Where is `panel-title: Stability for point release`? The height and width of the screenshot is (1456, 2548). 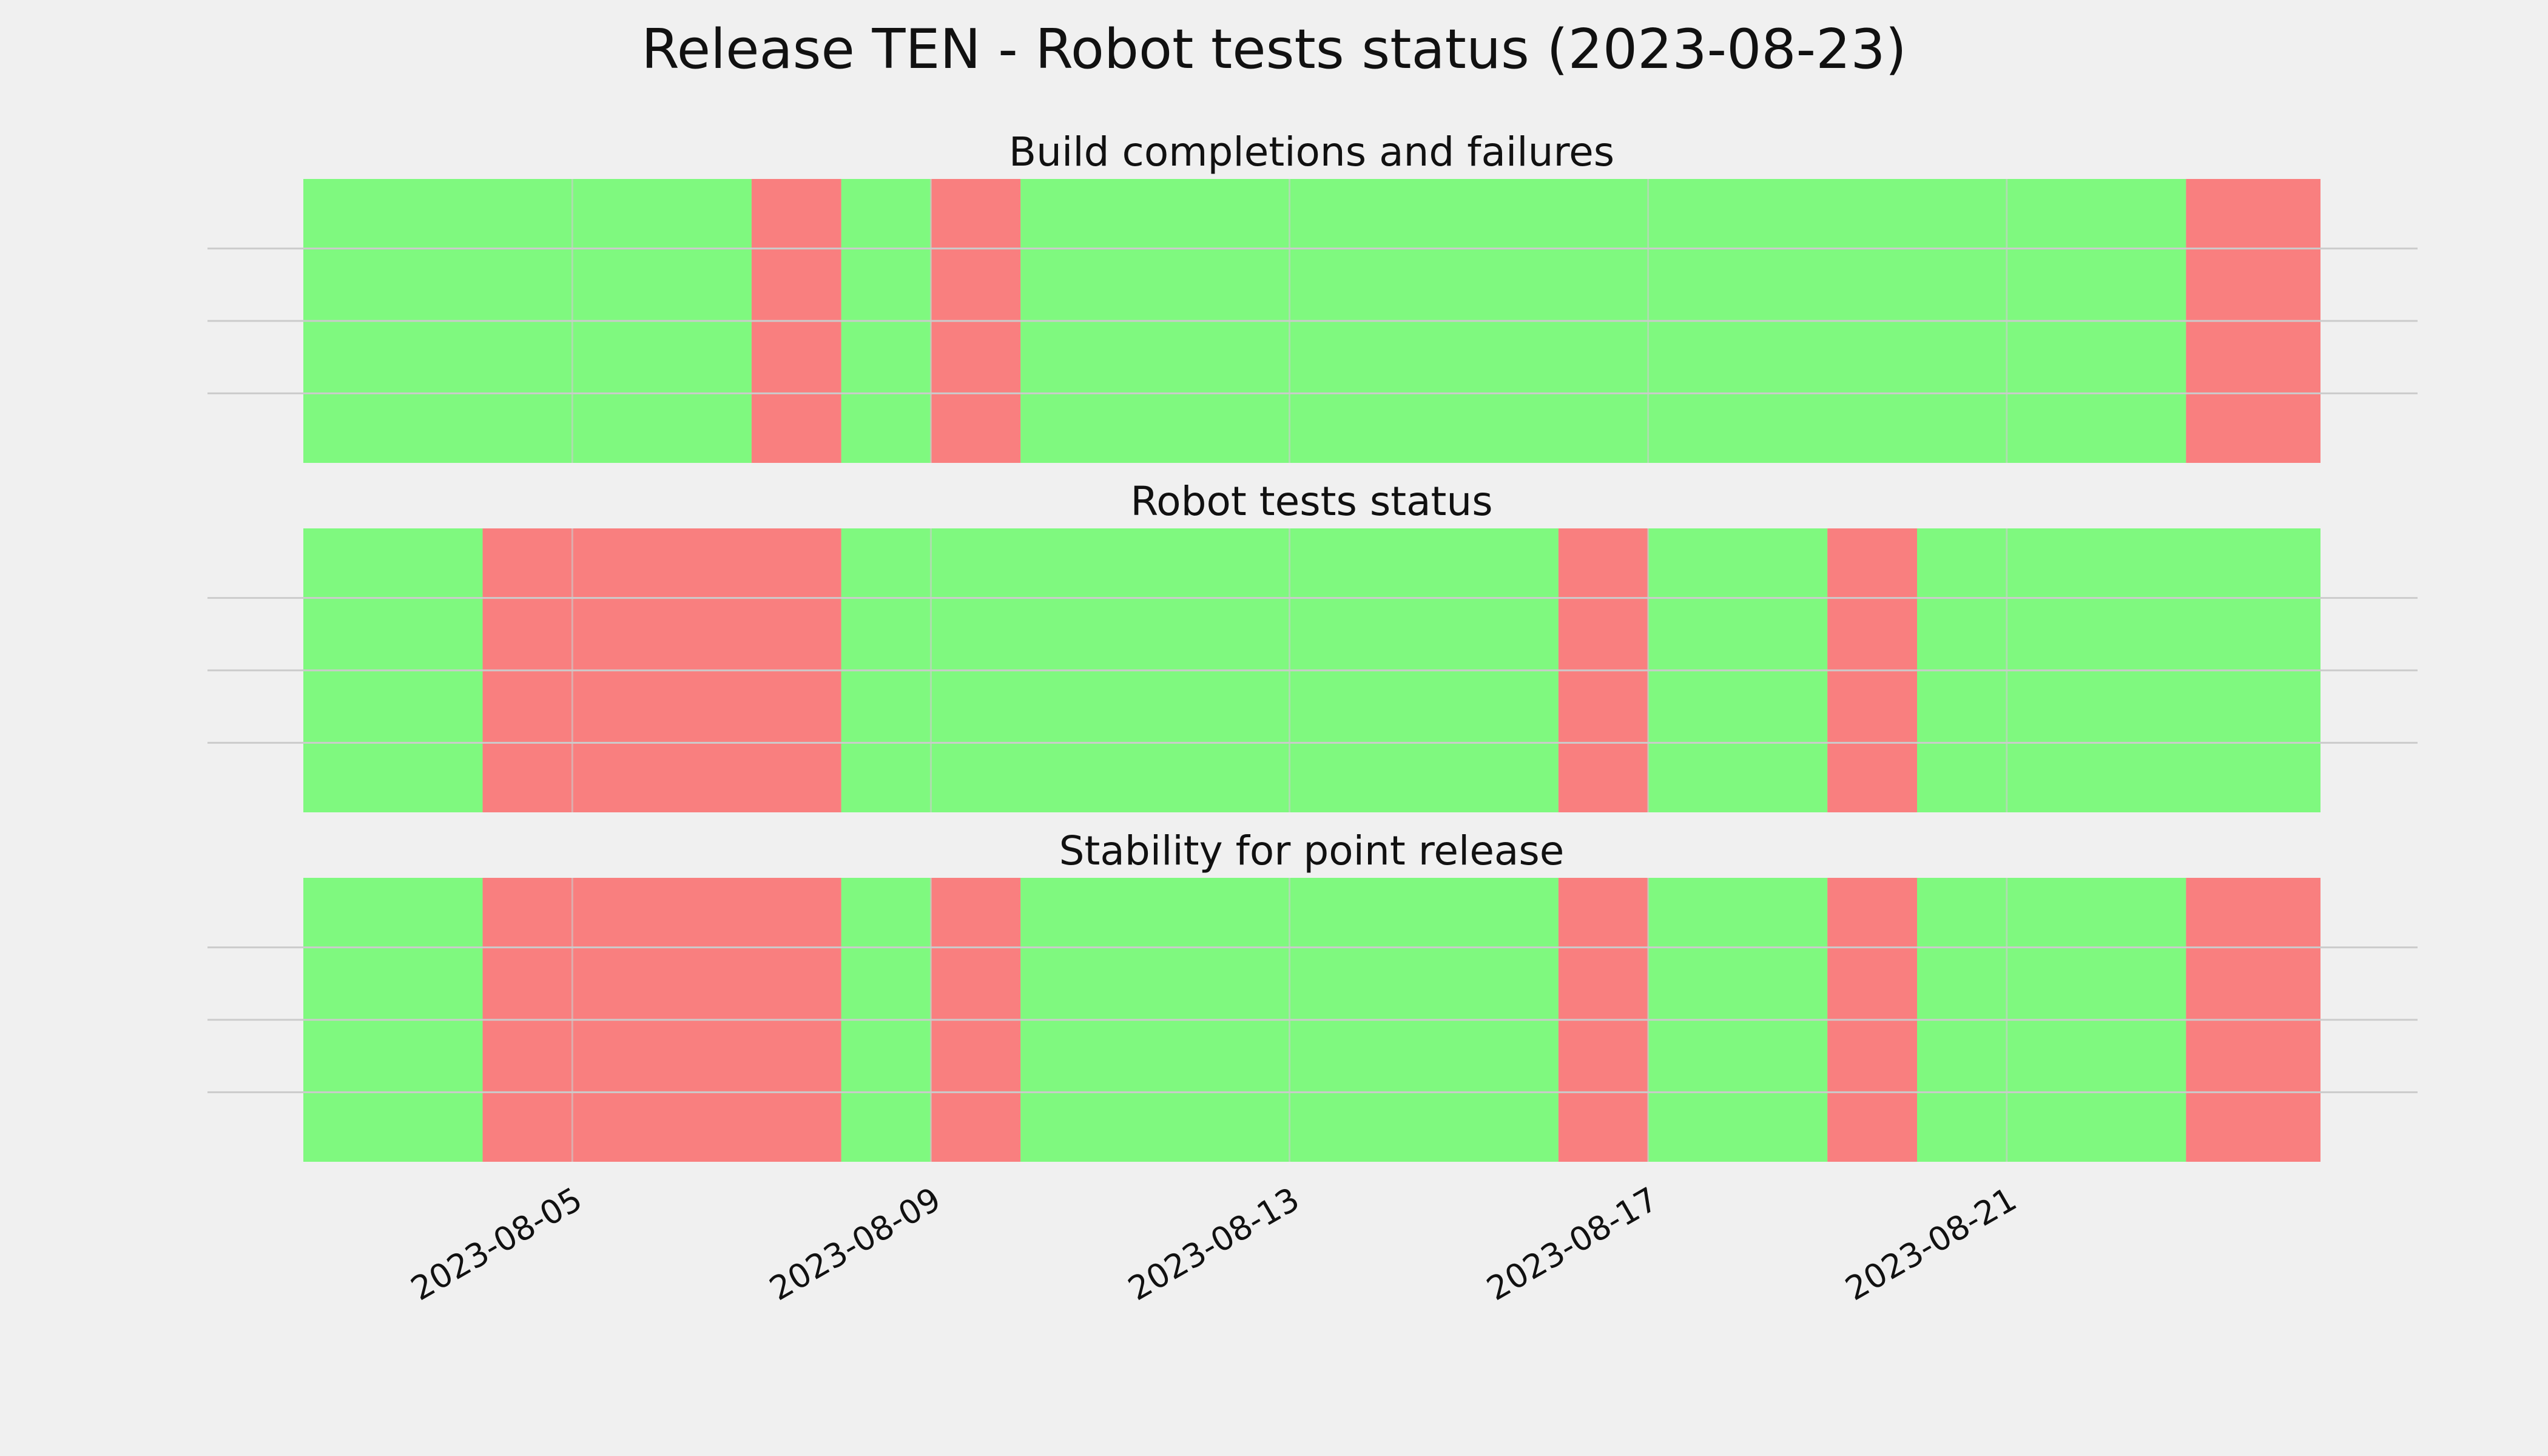
panel-title: Stability for point release is located at coordinates (1312, 850).